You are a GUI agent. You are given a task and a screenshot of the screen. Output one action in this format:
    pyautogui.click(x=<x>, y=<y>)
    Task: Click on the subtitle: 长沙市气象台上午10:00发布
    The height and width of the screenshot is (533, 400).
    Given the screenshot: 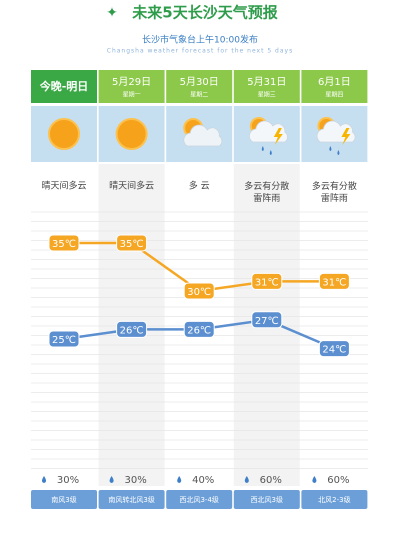 What is the action you would take?
    pyautogui.click(x=200, y=40)
    